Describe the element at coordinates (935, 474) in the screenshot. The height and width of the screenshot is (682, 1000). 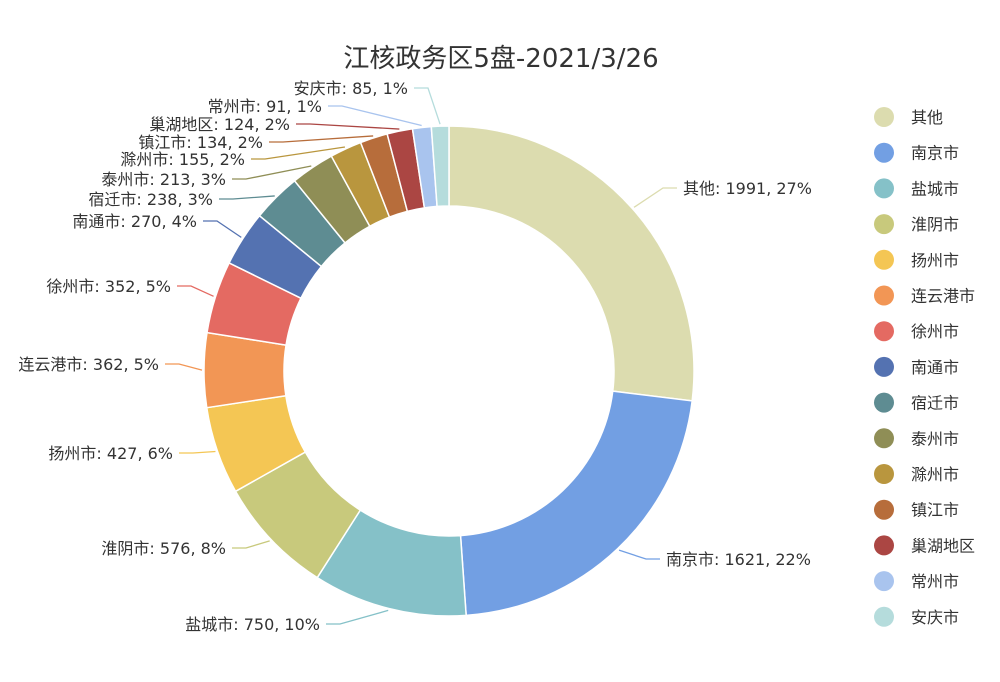
I see `legend-label-滁州市: 滁州市` at that location.